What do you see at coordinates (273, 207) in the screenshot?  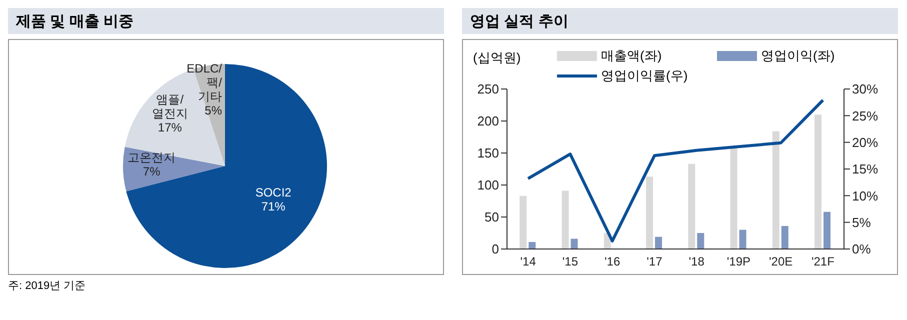 I see `data-label: 71%` at bounding box center [273, 207].